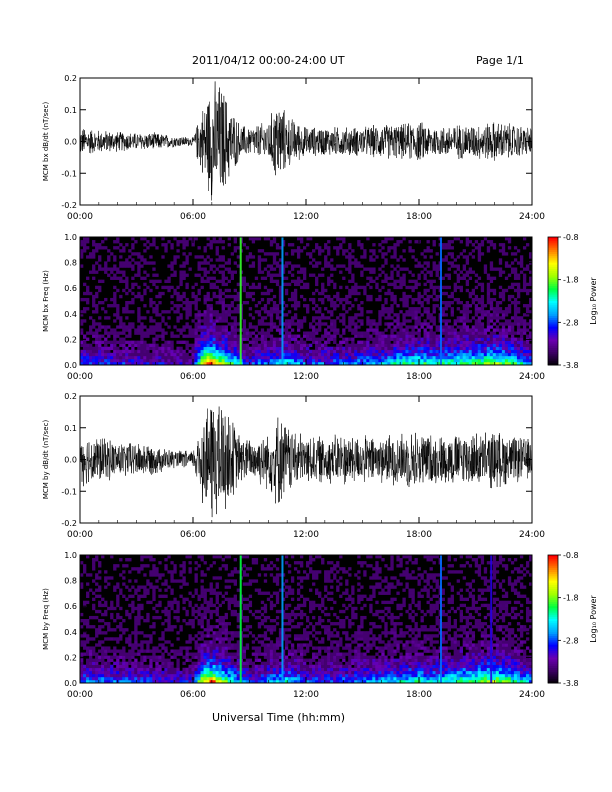  Describe the element at coordinates (306, 377) in the screenshot. I see `bx-spec-xtick-label: 12:00` at that location.